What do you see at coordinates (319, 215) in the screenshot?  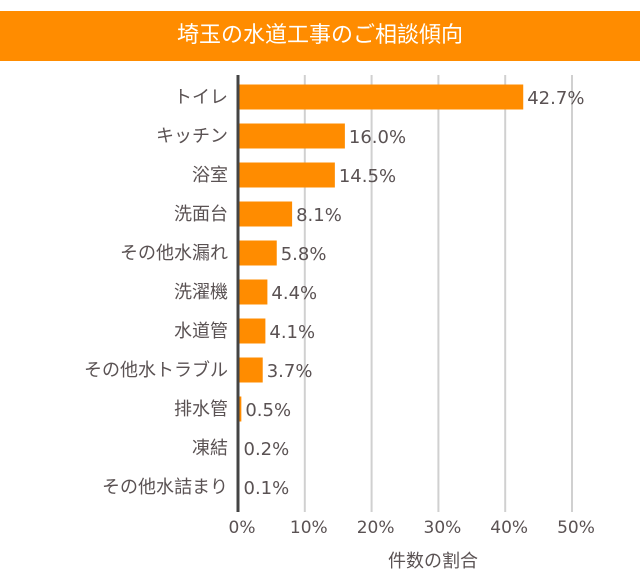 I see `data-label: 8.1%` at bounding box center [319, 215].